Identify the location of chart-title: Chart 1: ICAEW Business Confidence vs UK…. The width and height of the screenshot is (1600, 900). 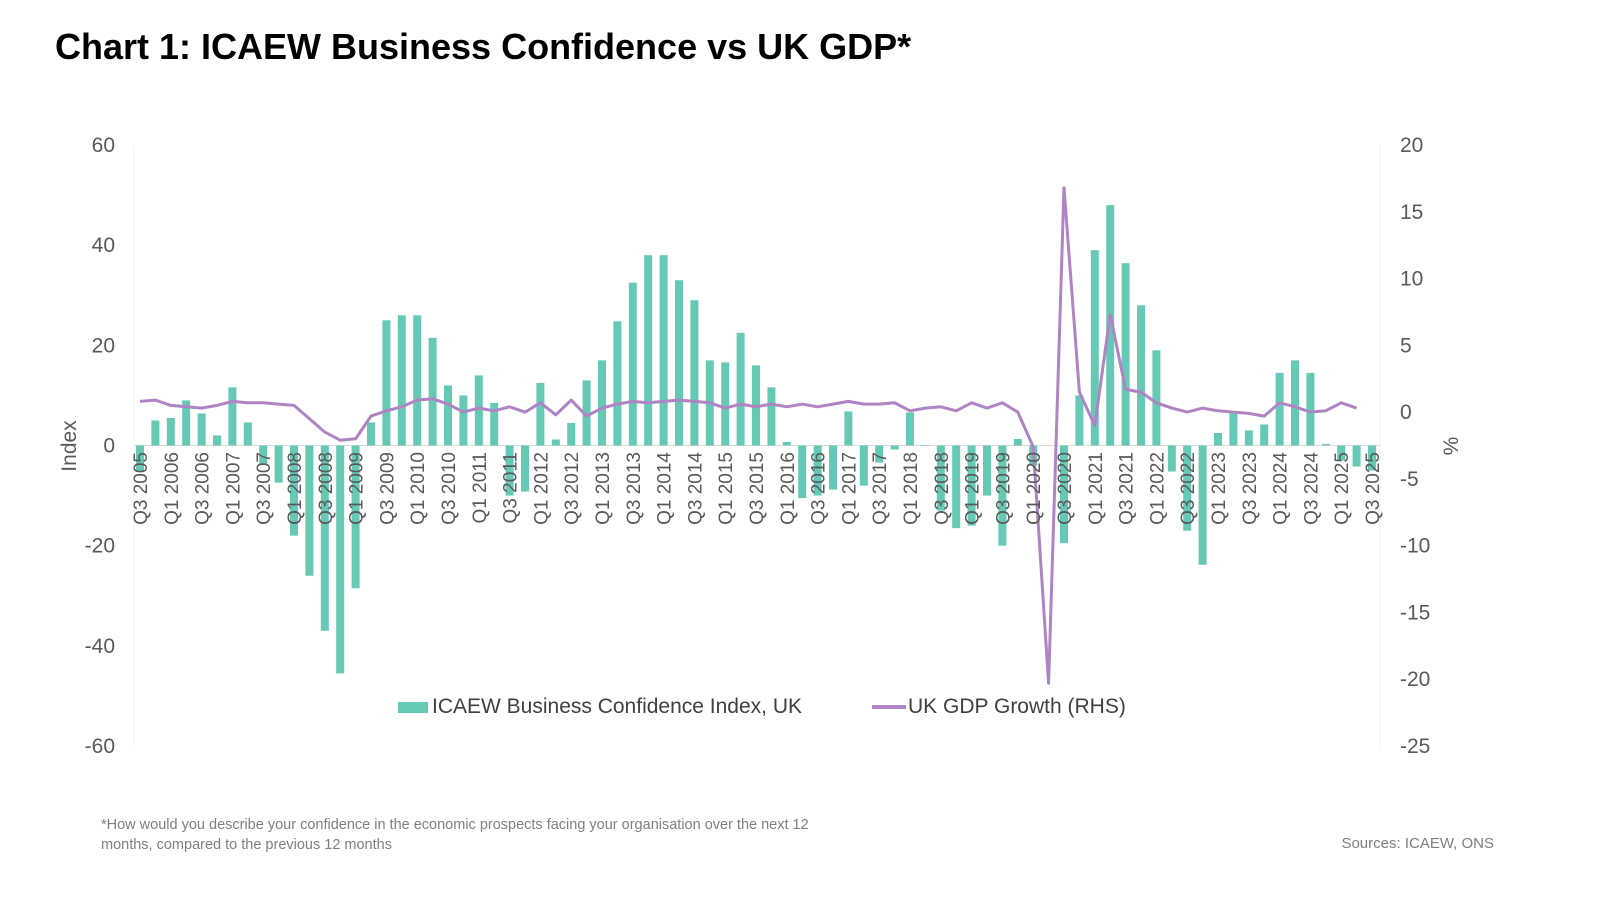
(483, 46).